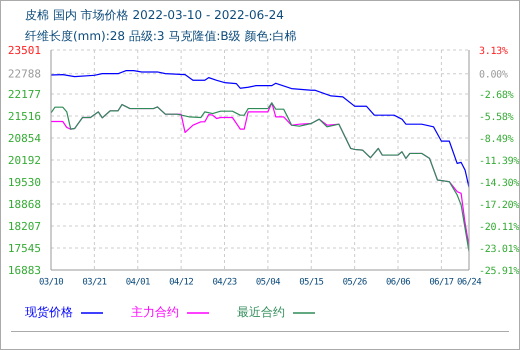 This screenshot has width=520, height=350. What do you see at coordinates (311, 282) in the screenshot?
I see `x-tick-label: 05/15` at bounding box center [311, 282].